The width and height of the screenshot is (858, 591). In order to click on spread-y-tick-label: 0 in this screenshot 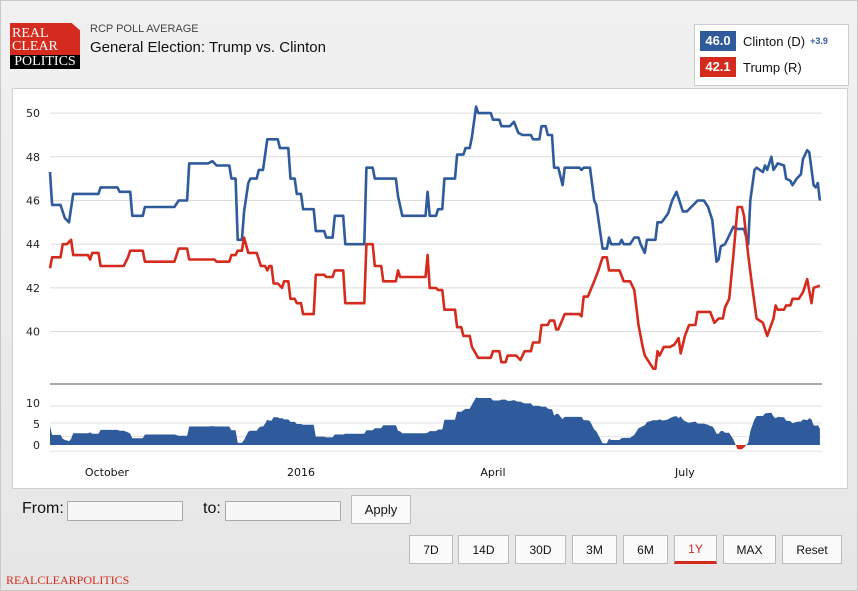, I will do `click(36, 445)`.